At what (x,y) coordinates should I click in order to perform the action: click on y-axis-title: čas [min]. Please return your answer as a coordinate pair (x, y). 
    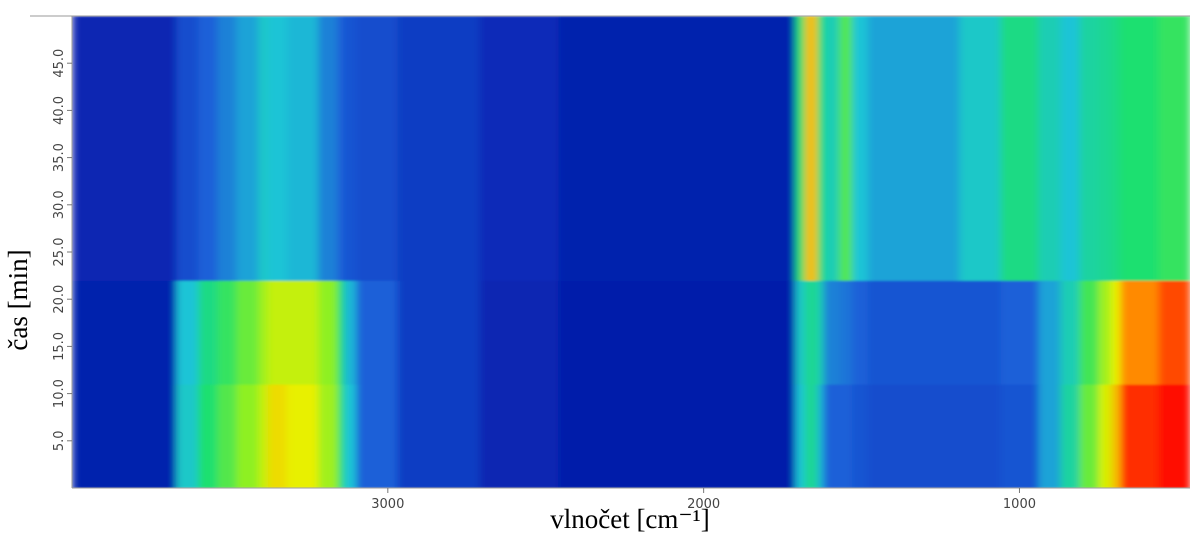
    Looking at the image, I should click on (18, 299).